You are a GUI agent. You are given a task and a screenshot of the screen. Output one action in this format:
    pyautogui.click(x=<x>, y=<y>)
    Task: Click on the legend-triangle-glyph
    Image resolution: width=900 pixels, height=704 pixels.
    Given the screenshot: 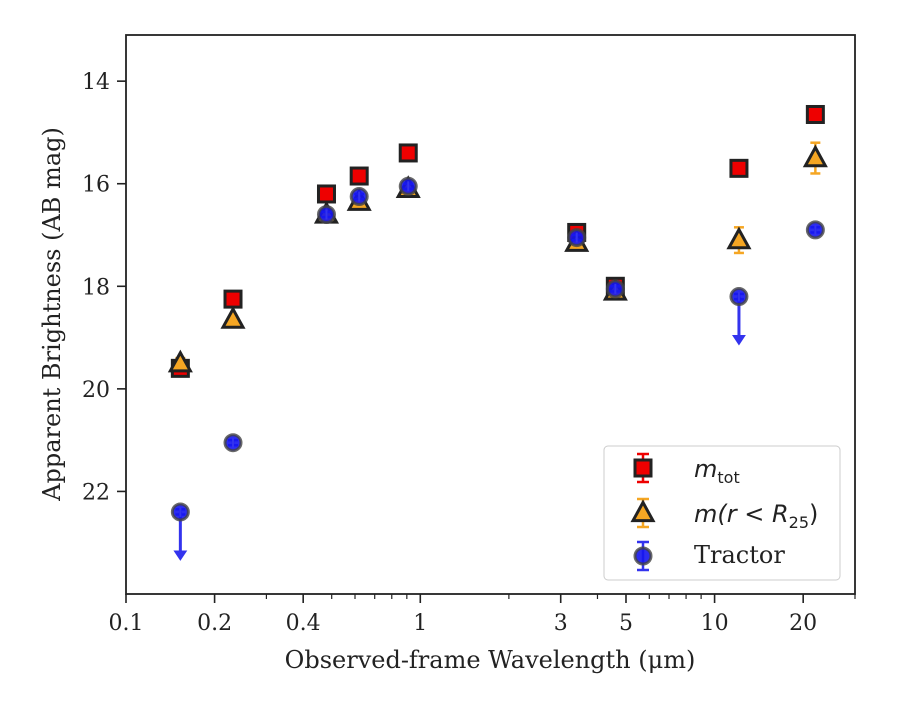 What is the action you would take?
    pyautogui.click(x=643, y=511)
    